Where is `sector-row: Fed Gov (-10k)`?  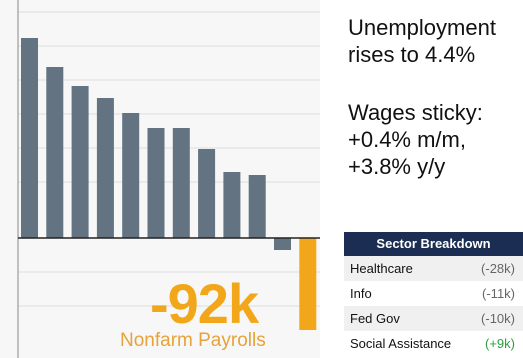
sector-row: Fed Gov (-10k) is located at coordinates (433, 318).